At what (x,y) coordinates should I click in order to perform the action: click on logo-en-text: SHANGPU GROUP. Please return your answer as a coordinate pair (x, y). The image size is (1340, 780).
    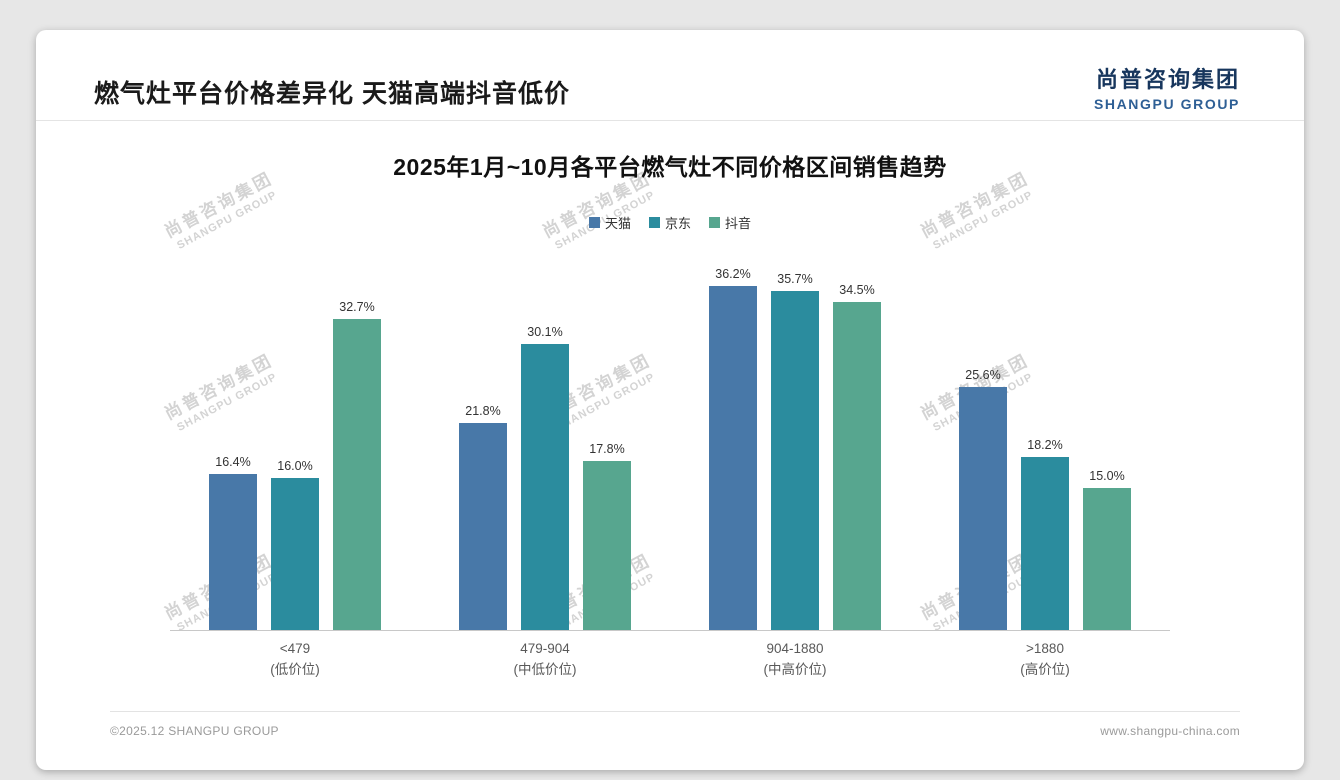
    Looking at the image, I should click on (1166, 104).